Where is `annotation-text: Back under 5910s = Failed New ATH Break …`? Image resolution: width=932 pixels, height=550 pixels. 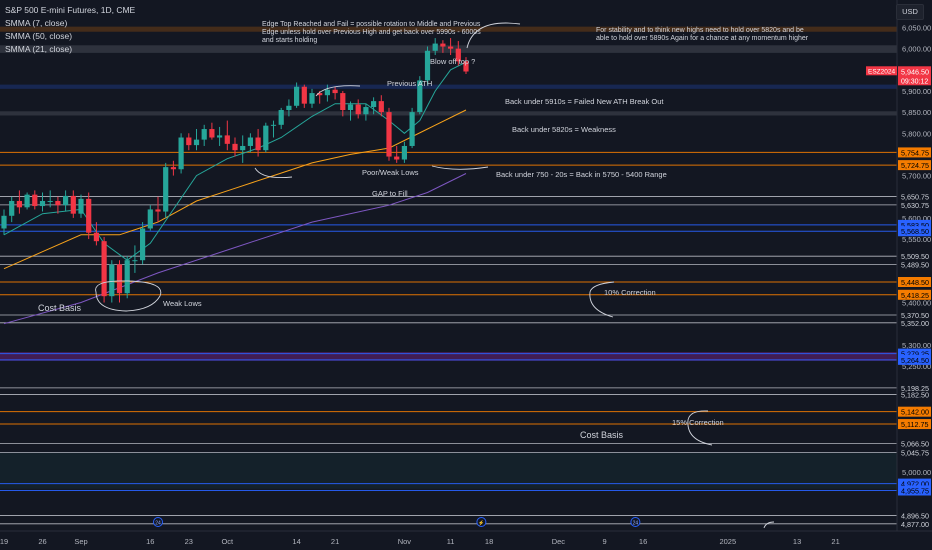 annotation-text: Back under 5910s = Failed New ATH Break … is located at coordinates (584, 101).